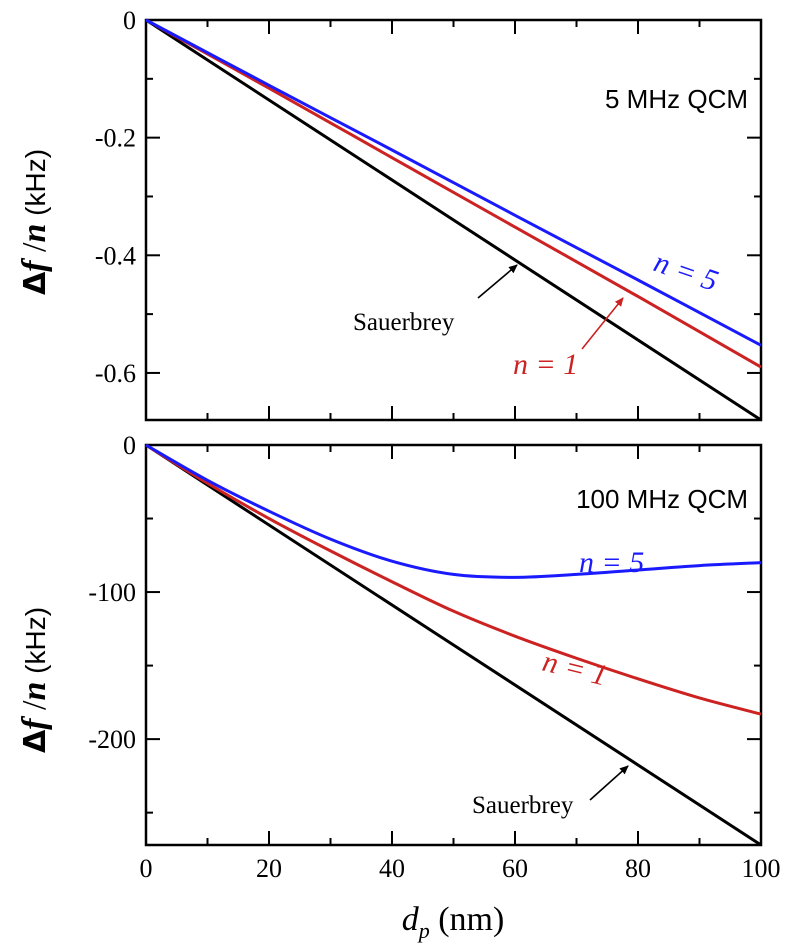 The image size is (796, 949). Describe the element at coordinates (545, 364) in the screenshot. I see `top-n1-label: n = 1` at that location.